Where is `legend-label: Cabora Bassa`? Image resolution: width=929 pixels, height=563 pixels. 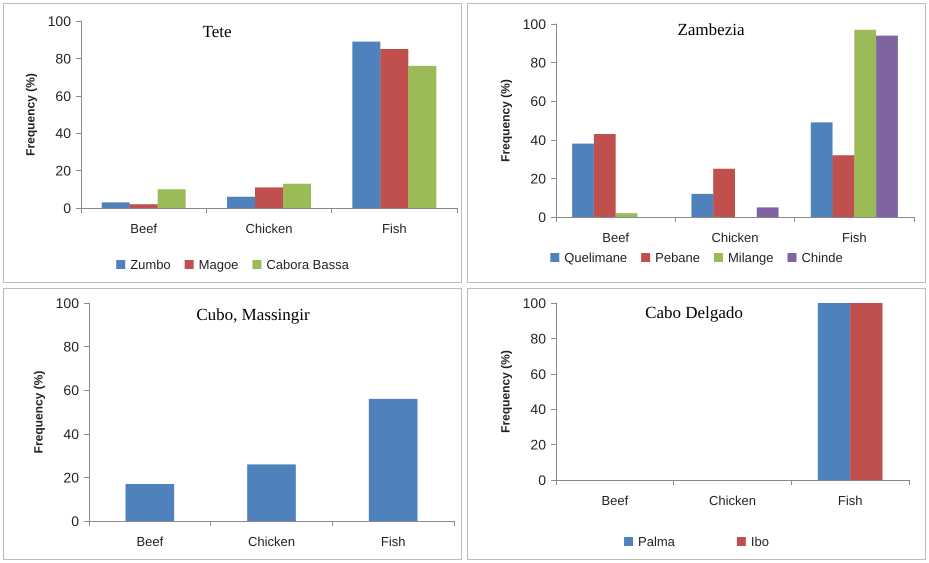 legend-label: Cabora Bassa is located at coordinates (308, 264).